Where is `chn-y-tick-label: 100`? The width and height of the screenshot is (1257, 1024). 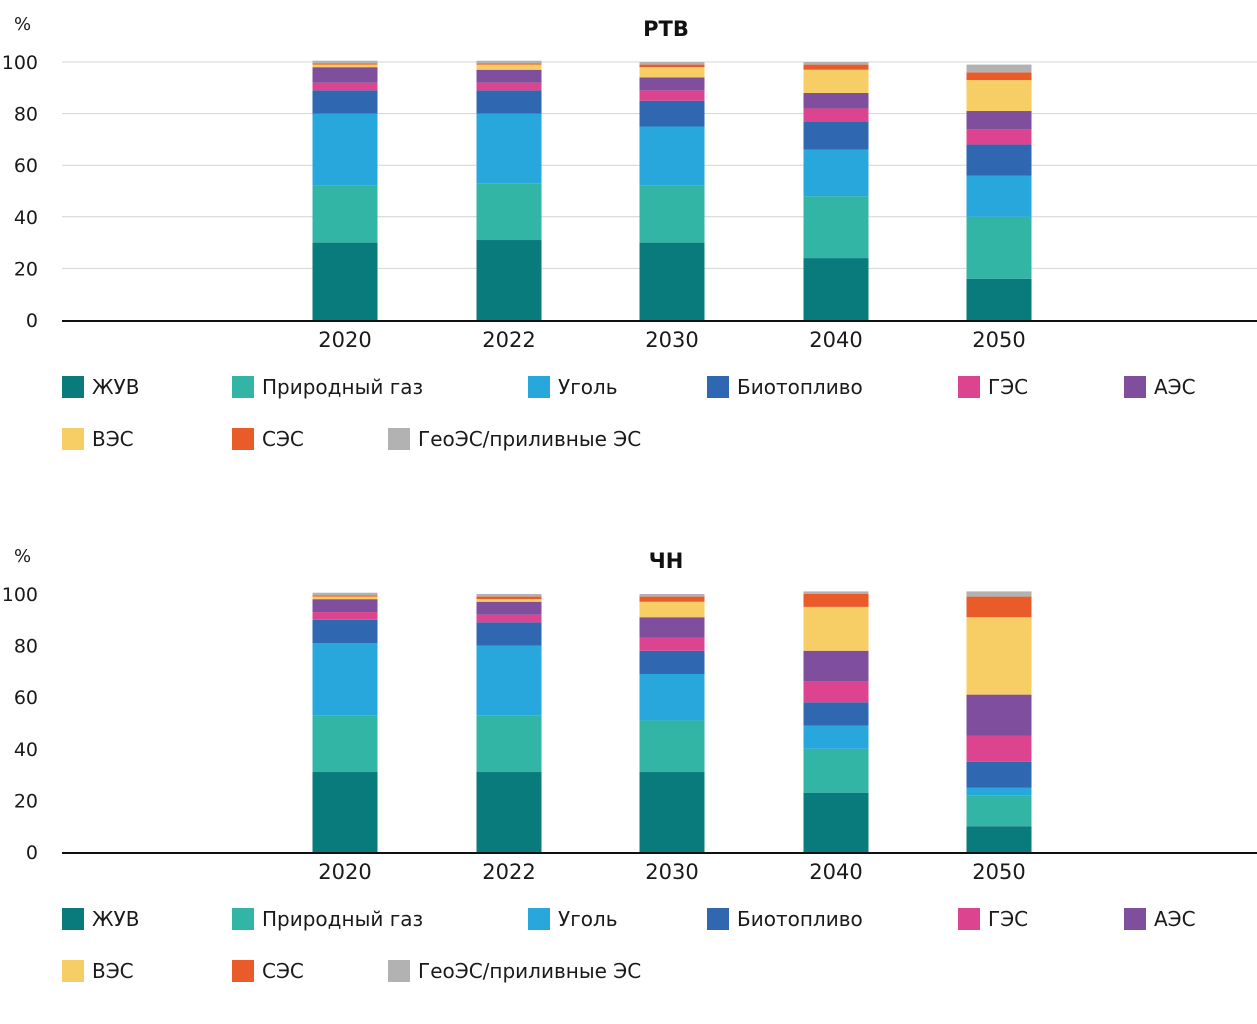
chn-y-tick-label: 100 is located at coordinates (20, 595).